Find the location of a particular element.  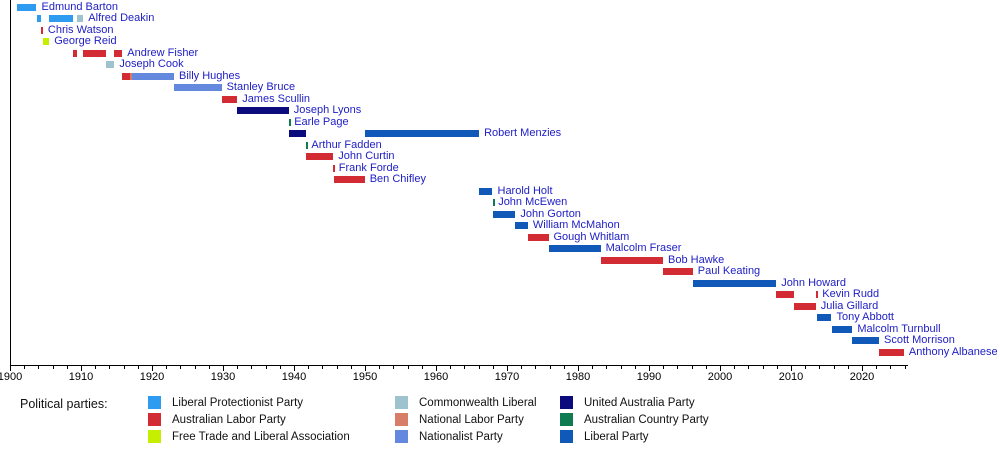

x-tick-label: 1910 is located at coordinates (81, 377).